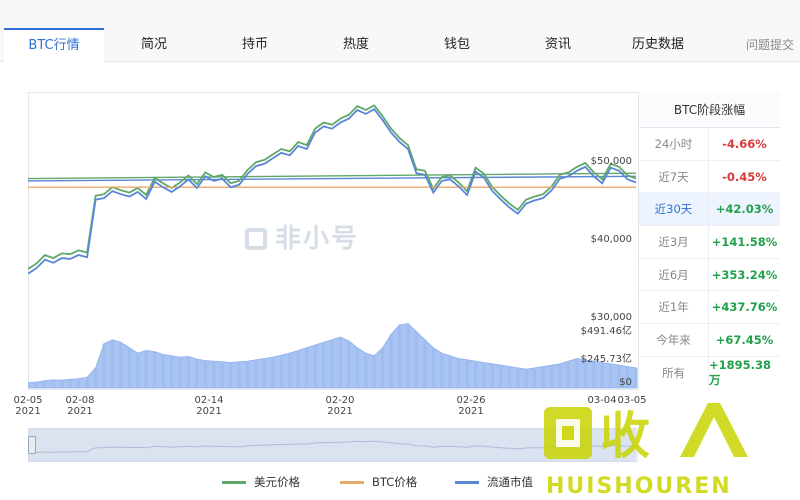  Describe the element at coordinates (740, 373) in the screenshot. I see `period-change: +1895.38万` at that location.